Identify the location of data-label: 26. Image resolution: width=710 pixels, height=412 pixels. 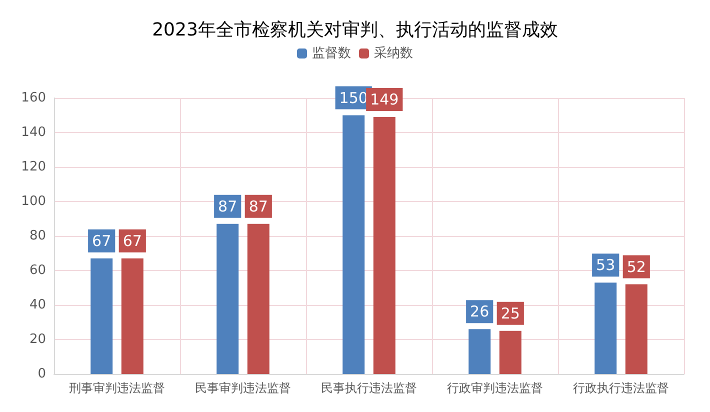
(480, 311).